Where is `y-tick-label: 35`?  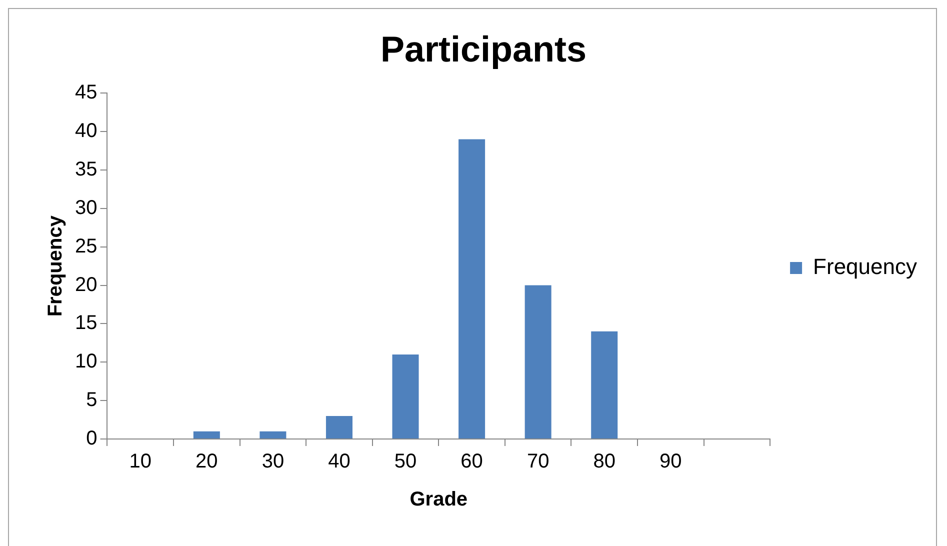 y-tick-label: 35 is located at coordinates (86, 169).